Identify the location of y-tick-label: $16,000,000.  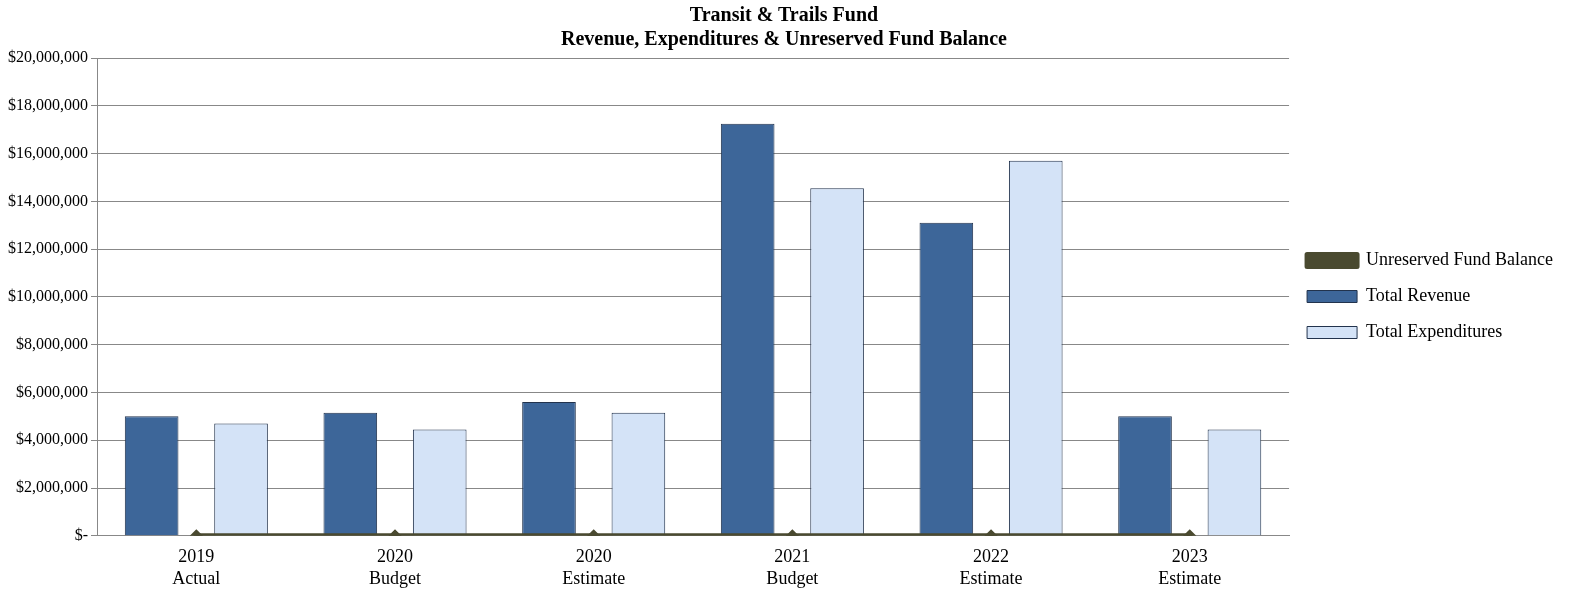
(48, 152).